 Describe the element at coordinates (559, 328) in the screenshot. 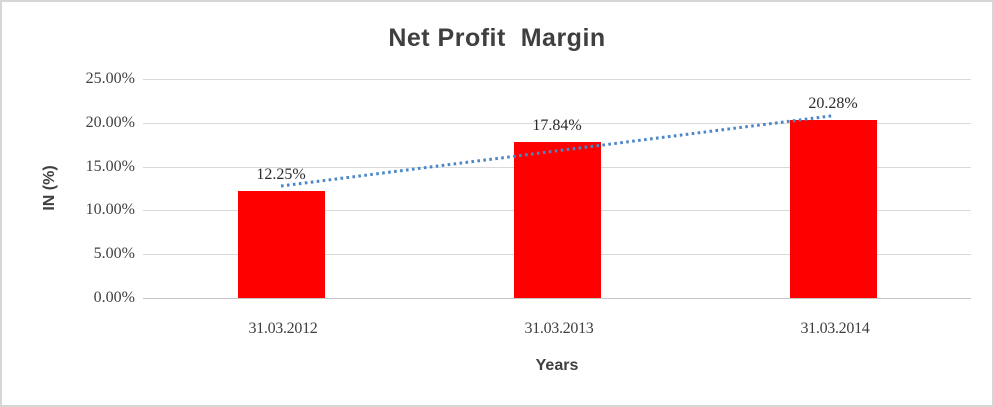

I see `x-tick-label-2013: 31.03.2013` at that location.